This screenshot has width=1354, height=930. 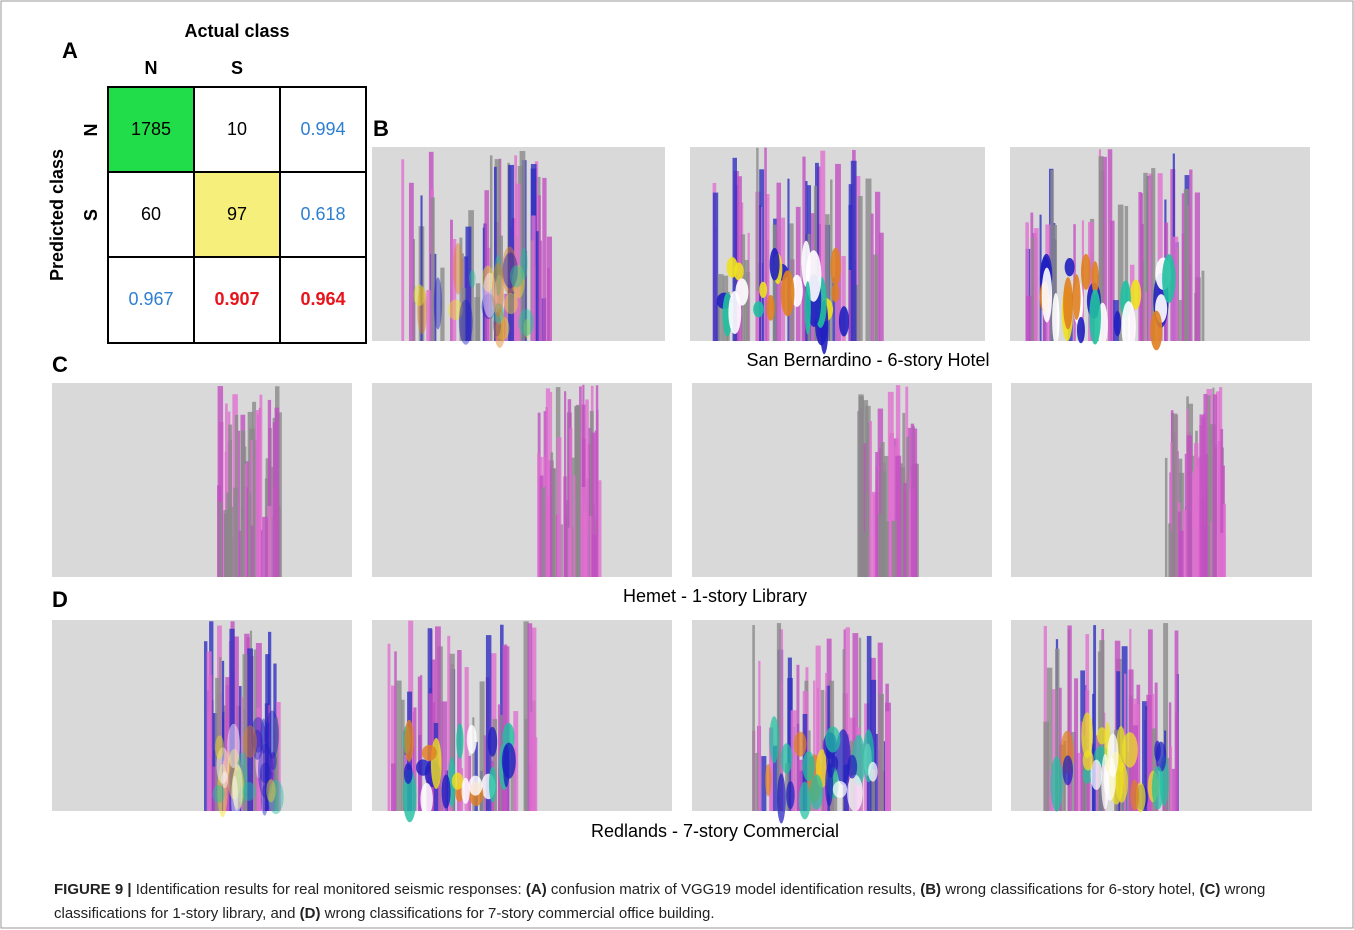 I want to click on cell-value: 60, so click(x=151, y=214).